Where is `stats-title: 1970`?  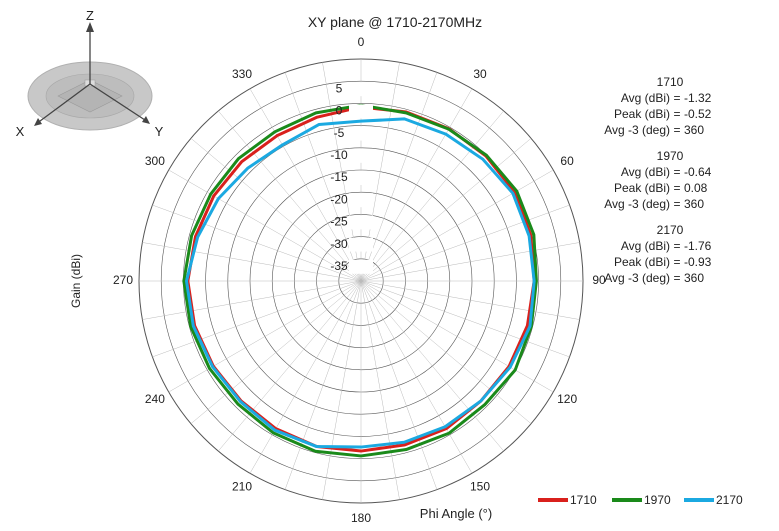 stats-title: 1970 is located at coordinates (670, 156).